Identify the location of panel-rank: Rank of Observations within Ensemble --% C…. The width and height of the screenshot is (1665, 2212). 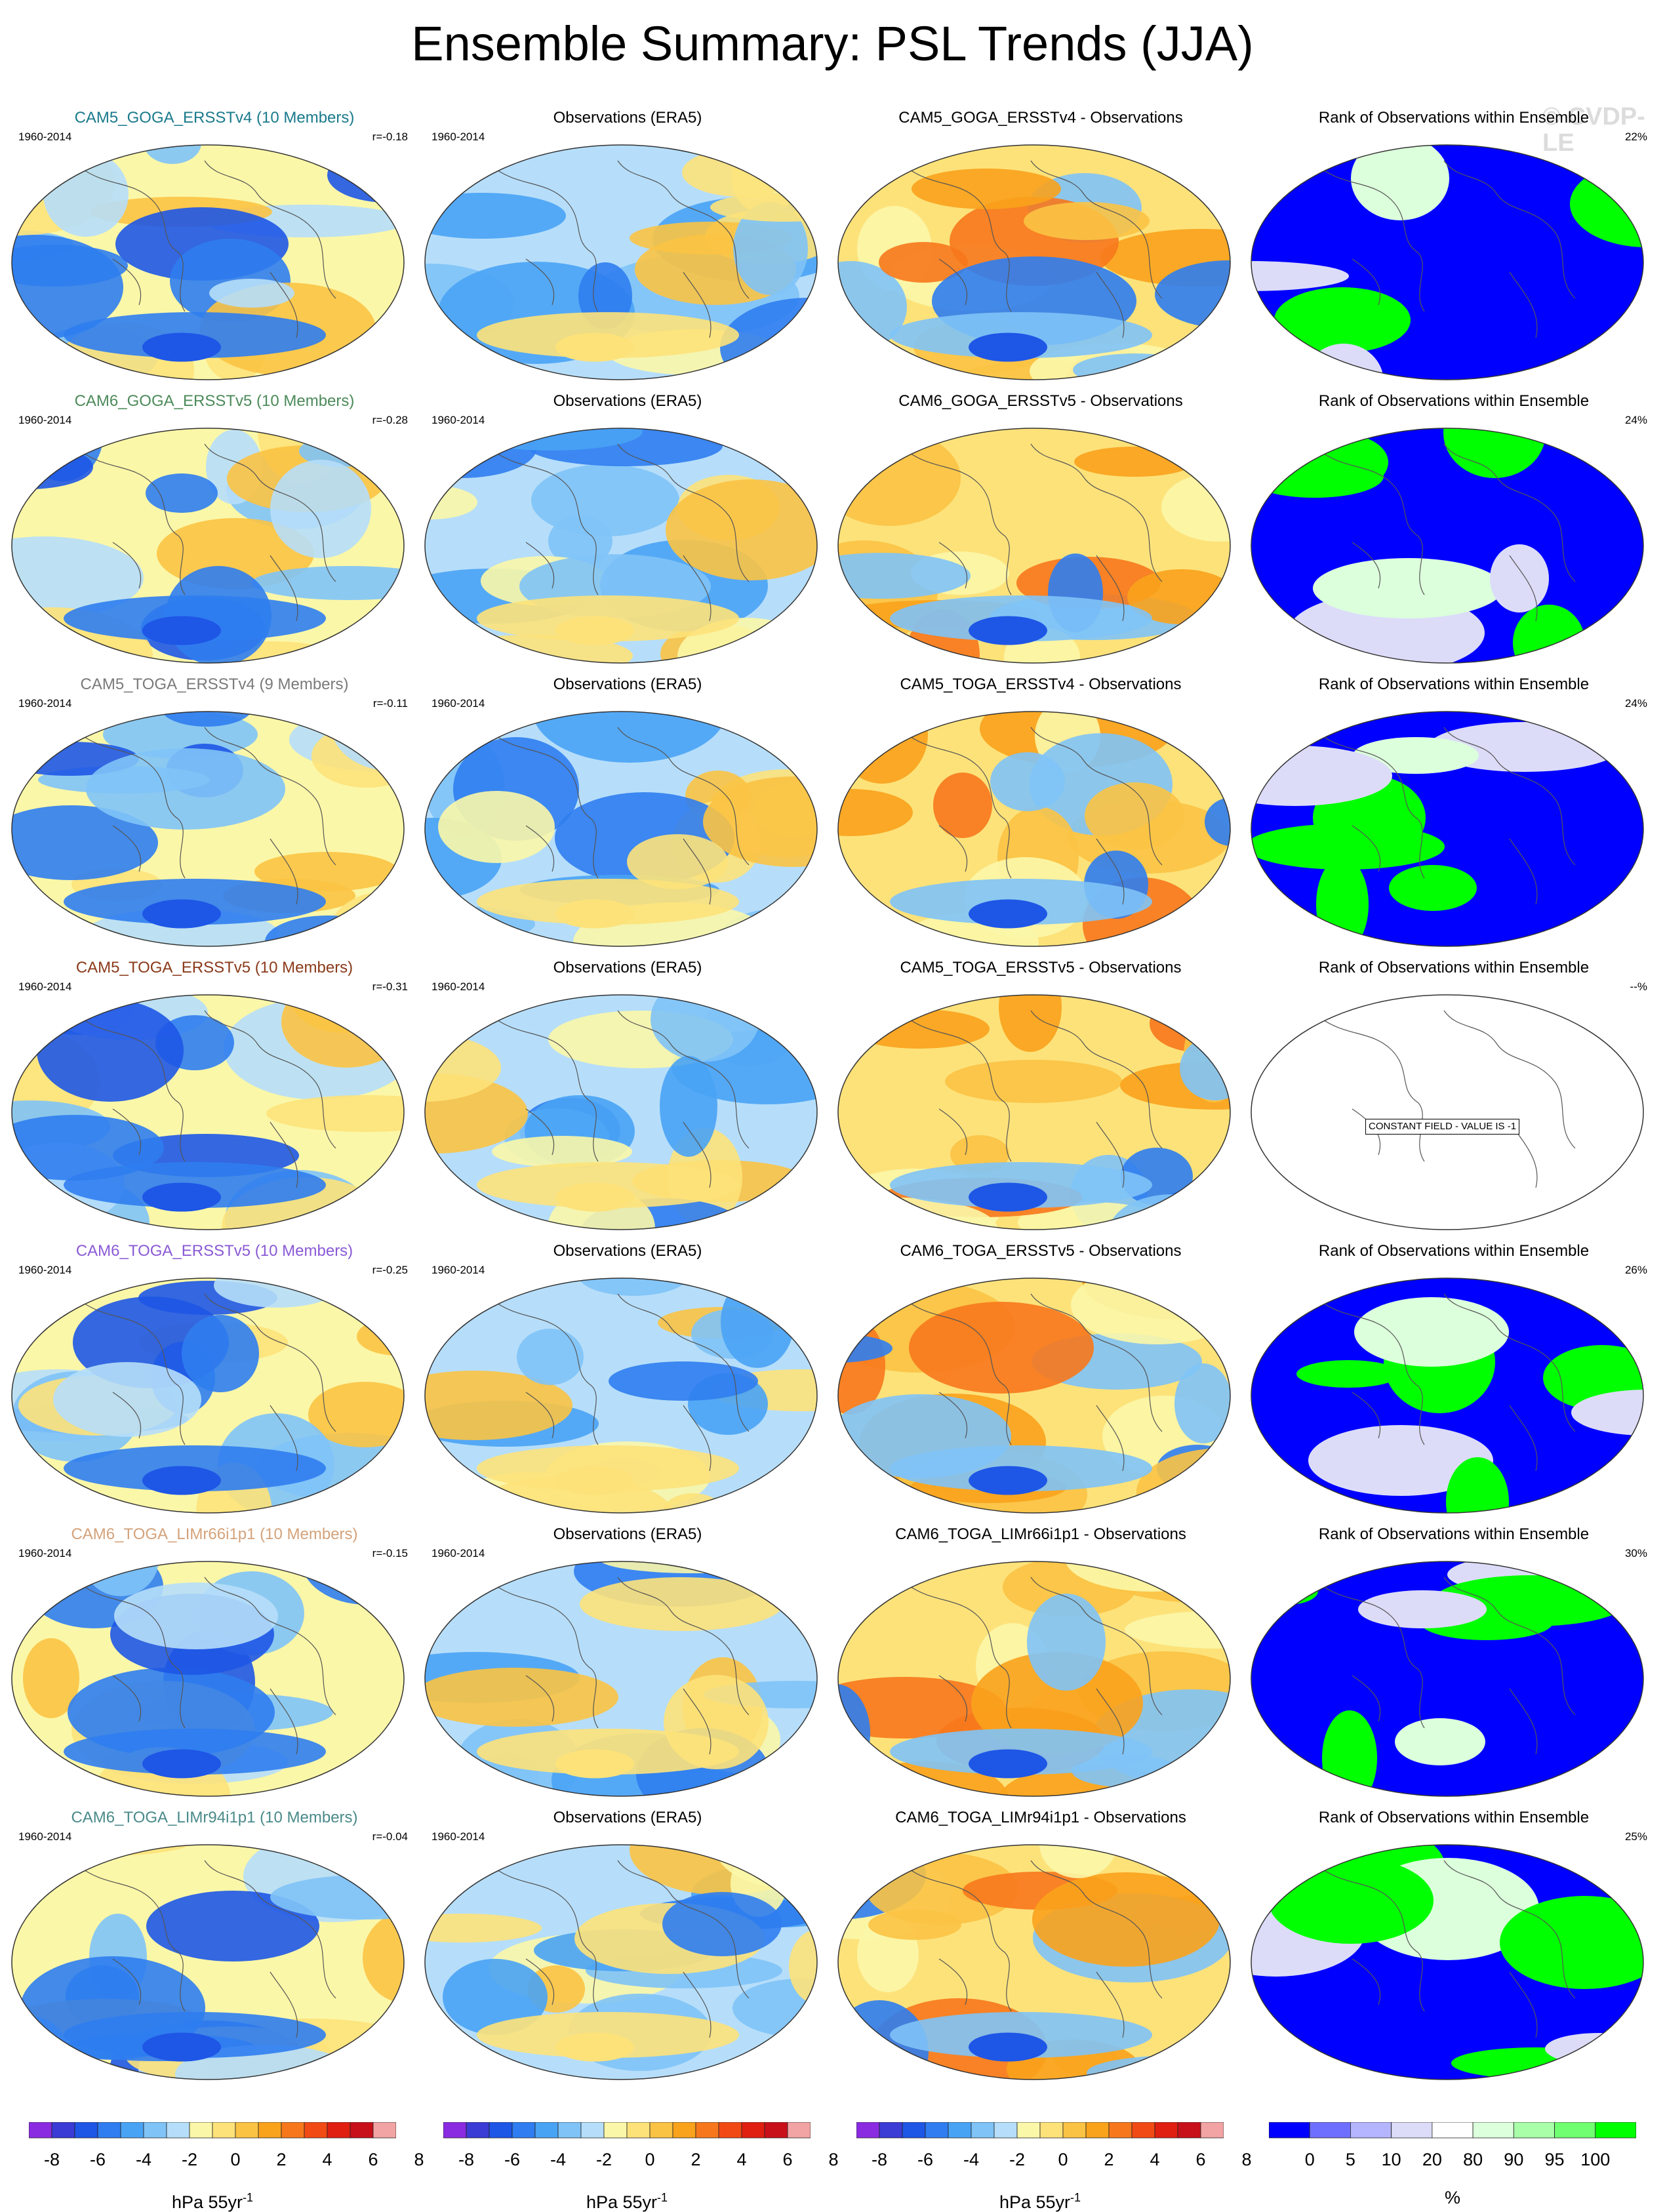
(1453, 1100).